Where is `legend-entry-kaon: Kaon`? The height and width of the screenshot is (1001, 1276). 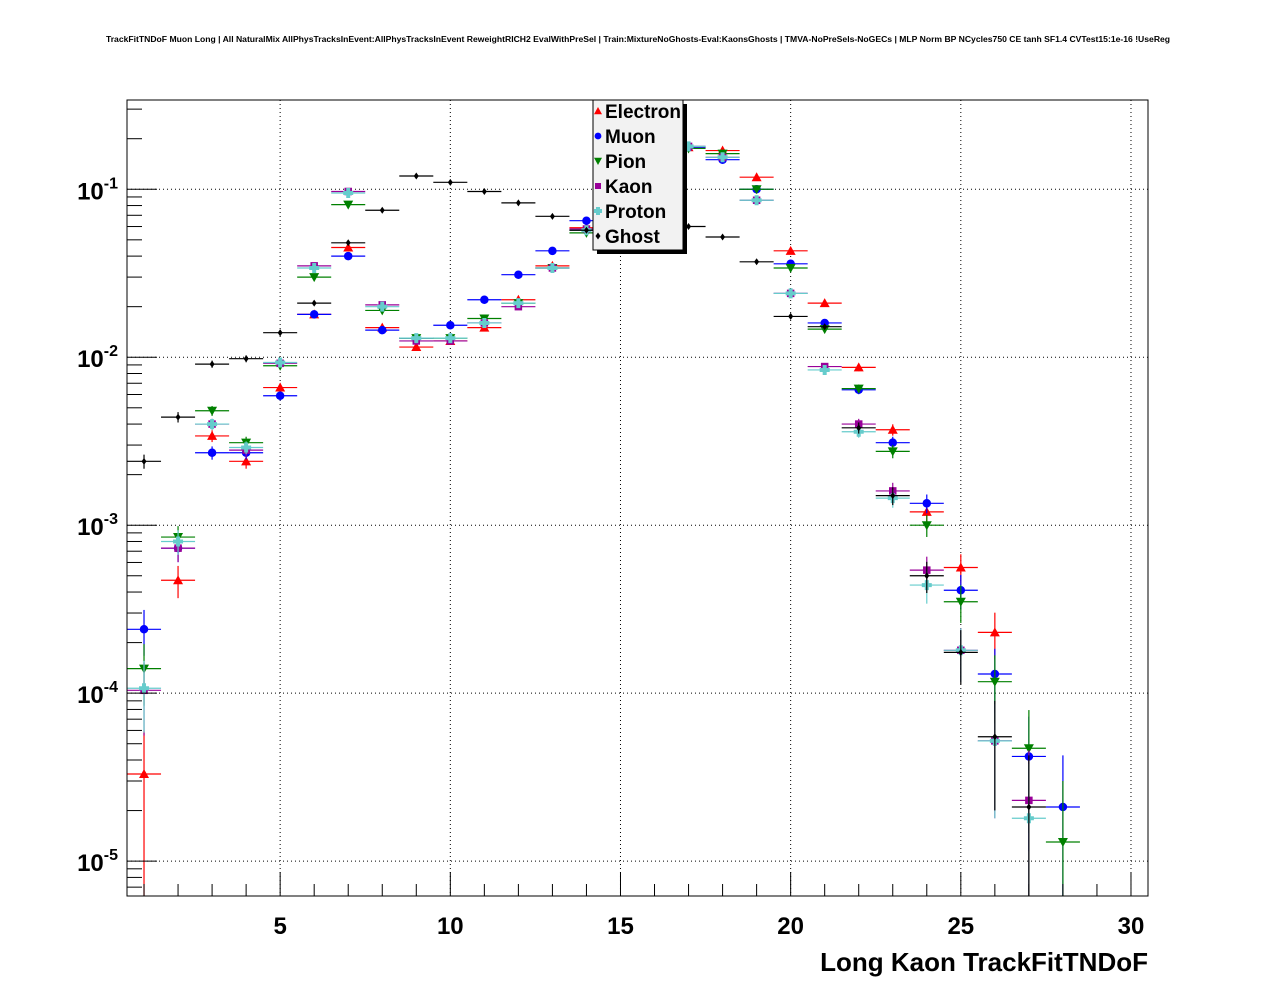
legend-entry-kaon: Kaon is located at coordinates (624, 187).